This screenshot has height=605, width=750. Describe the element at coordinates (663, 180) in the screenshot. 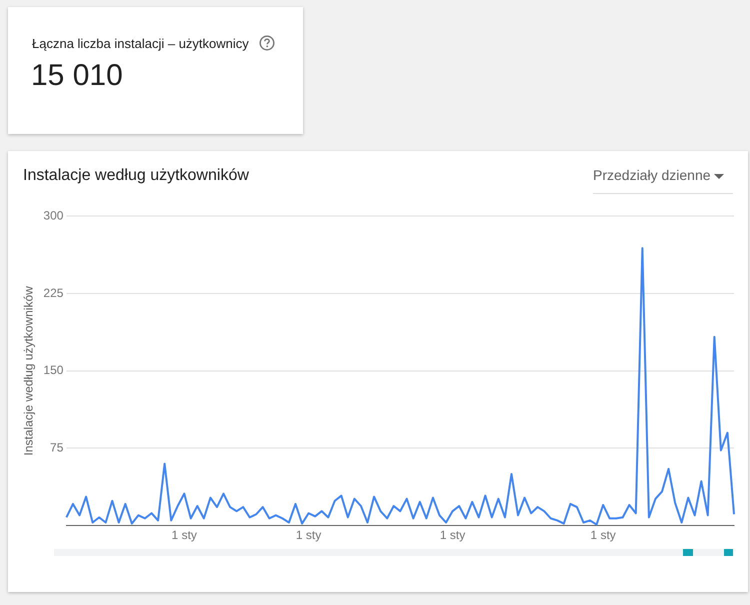

I see `text: Przedziały dzienne` at that location.